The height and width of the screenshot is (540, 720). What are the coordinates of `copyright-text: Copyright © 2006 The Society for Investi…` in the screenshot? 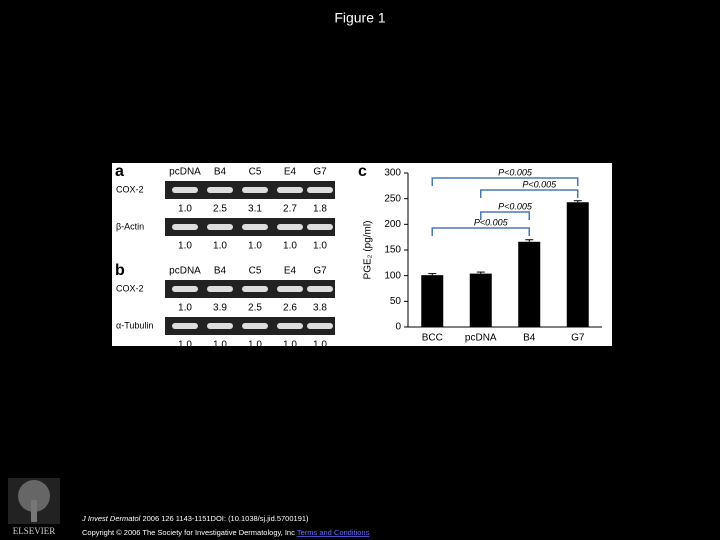 It's located at (189, 532).